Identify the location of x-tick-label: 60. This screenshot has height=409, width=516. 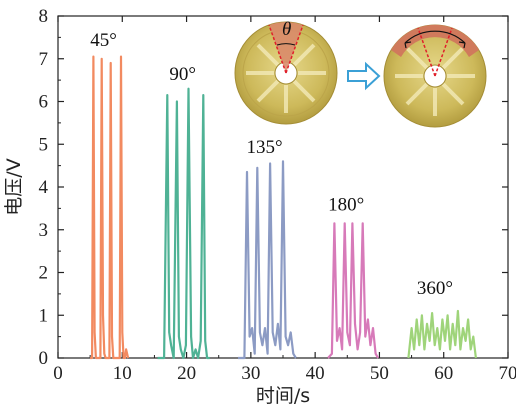
(443, 373).